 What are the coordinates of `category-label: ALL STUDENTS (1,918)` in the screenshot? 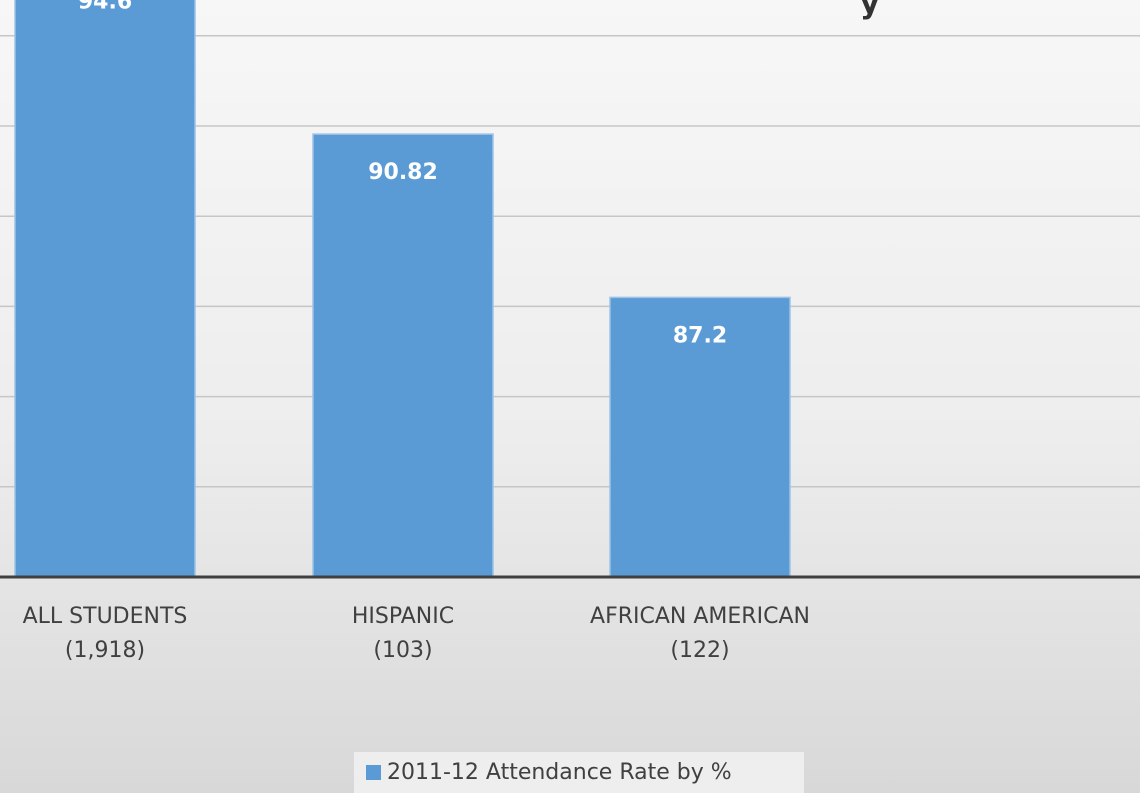 It's located at (127, 634).